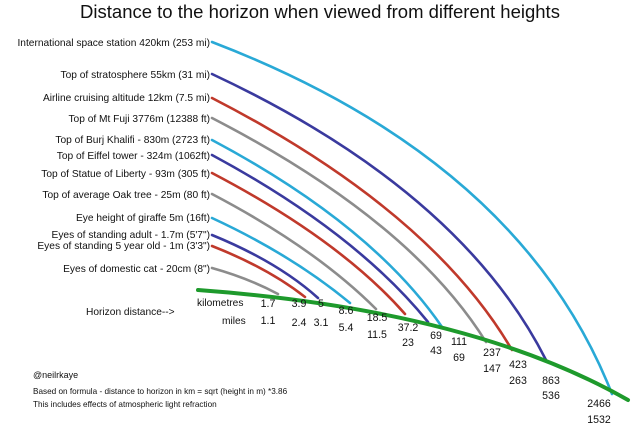 The image size is (640, 444). I want to click on distance-km: 8.6, so click(346, 311).